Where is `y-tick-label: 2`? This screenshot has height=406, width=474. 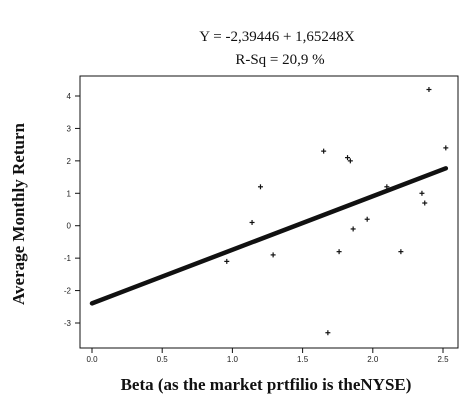
y-tick-label: 2 is located at coordinates (69, 161).